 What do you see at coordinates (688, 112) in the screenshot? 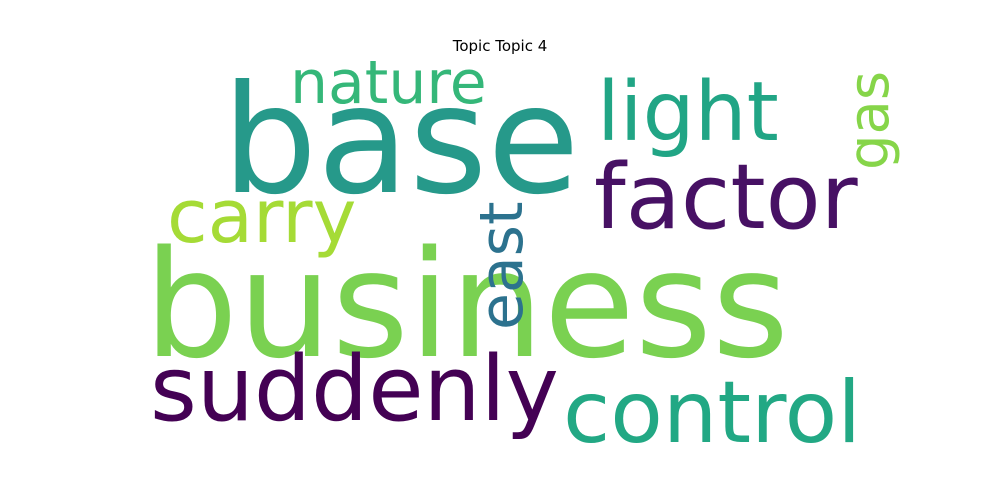
I see `word-light: light` at bounding box center [688, 112].